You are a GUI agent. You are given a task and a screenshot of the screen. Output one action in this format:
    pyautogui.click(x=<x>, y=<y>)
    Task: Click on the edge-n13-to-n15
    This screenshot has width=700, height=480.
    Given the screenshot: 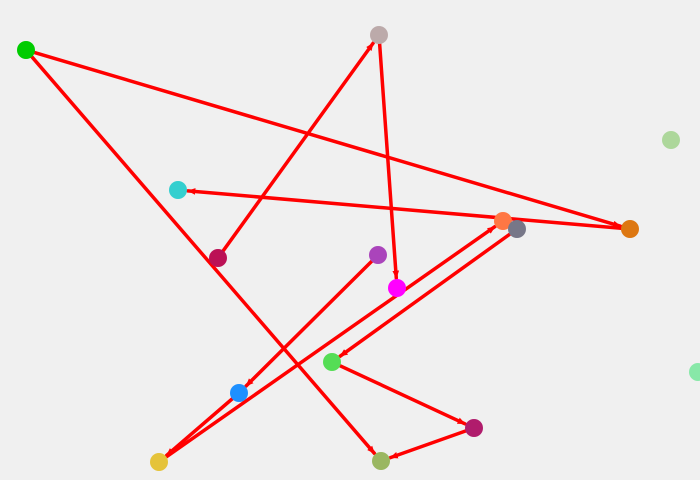 What is the action you would take?
    pyautogui.click(x=199, y=427)
    